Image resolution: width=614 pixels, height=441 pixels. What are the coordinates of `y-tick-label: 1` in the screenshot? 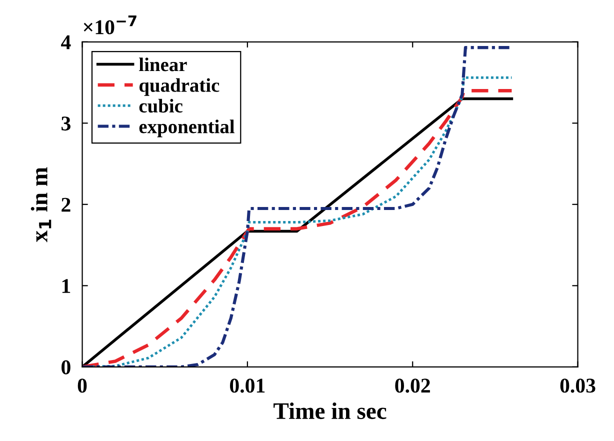 It's located at (66, 286).